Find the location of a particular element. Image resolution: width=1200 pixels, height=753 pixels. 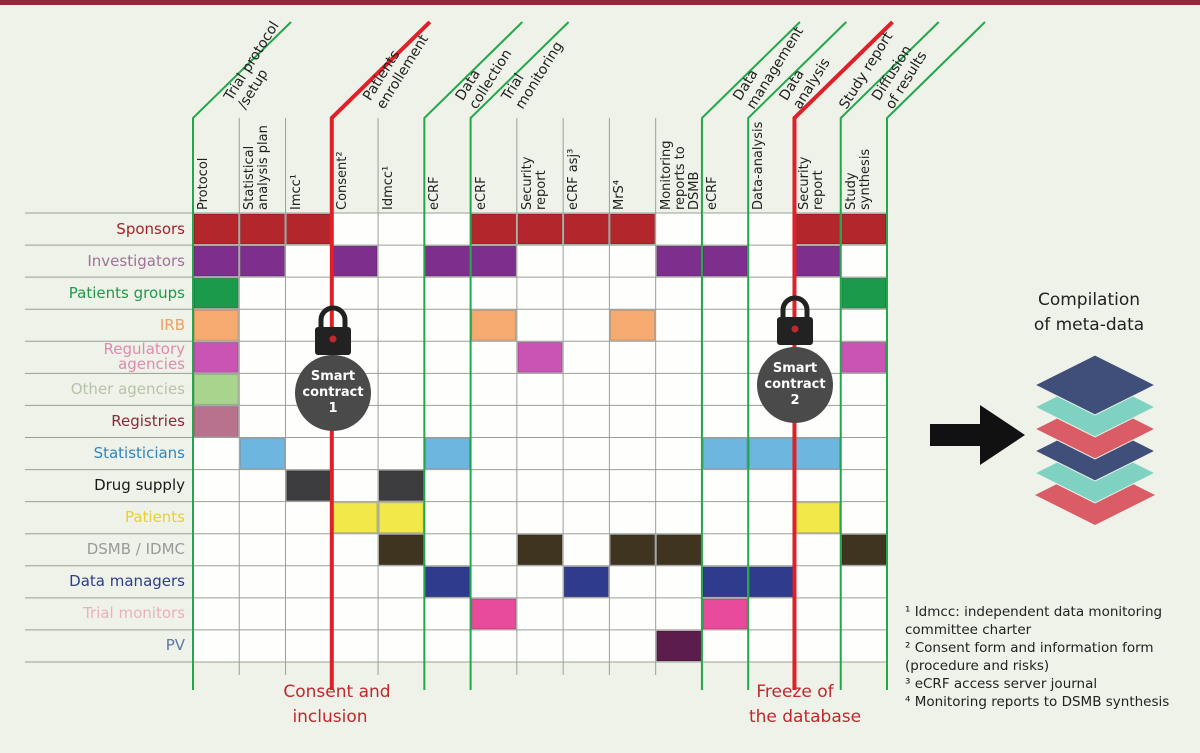

column-header: Protocol is located at coordinates (203, 183).